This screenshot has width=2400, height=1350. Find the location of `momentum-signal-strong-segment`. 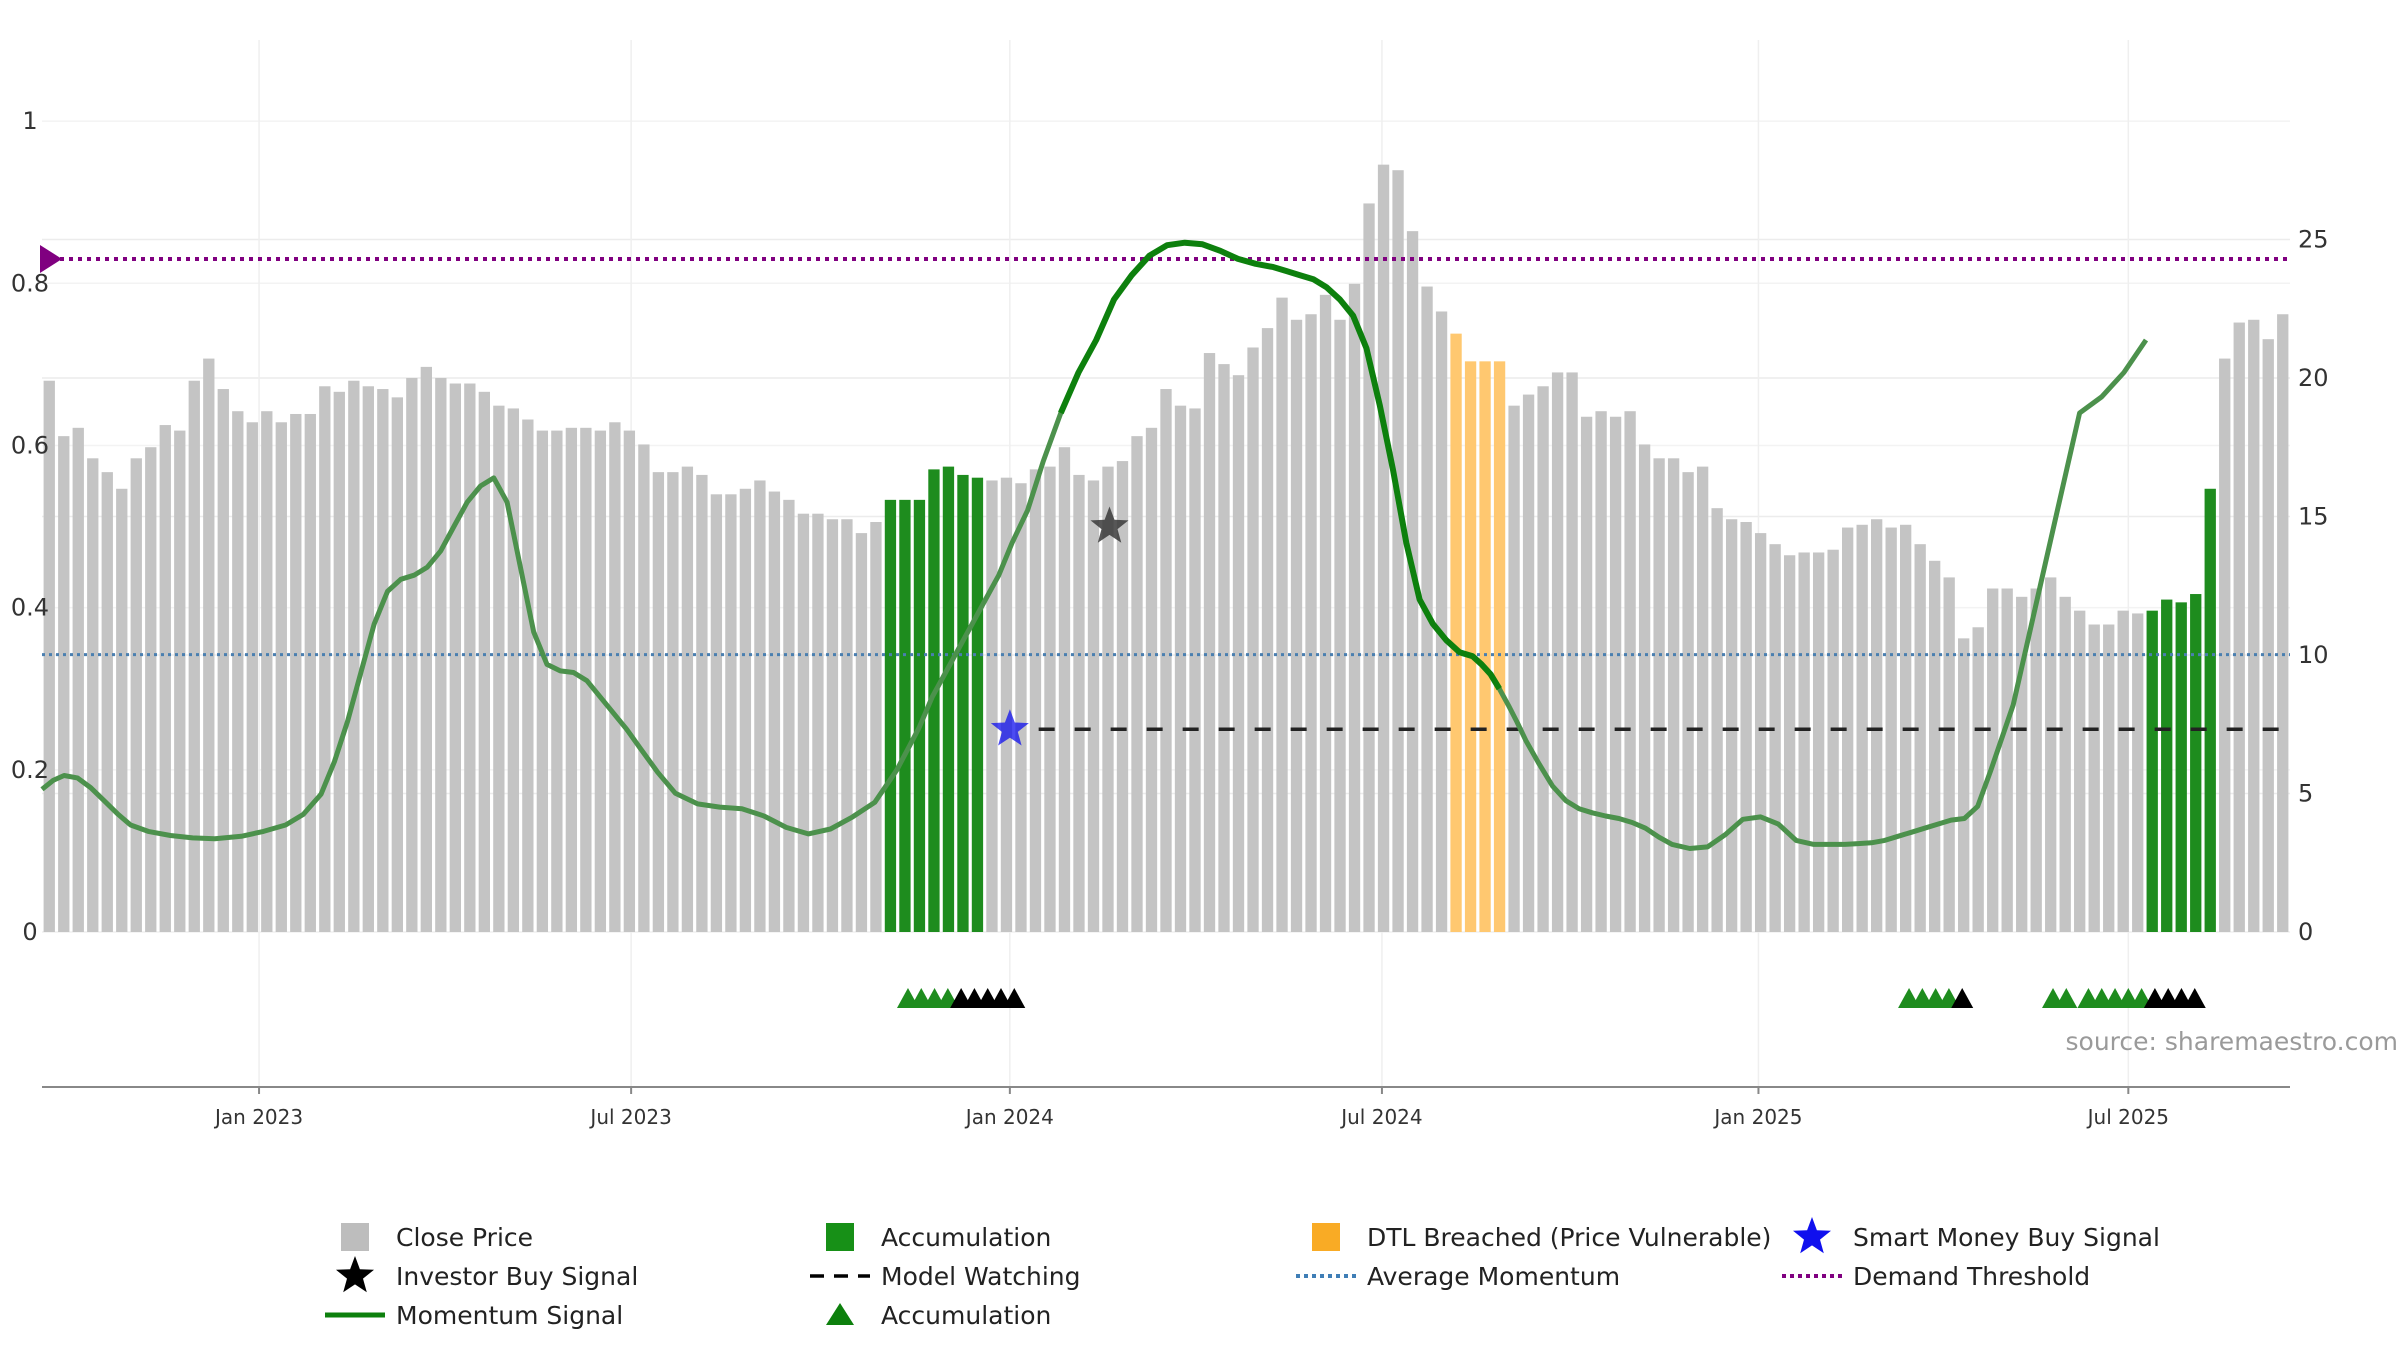

momentum-signal-strong-segment is located at coordinates (1280, 465).